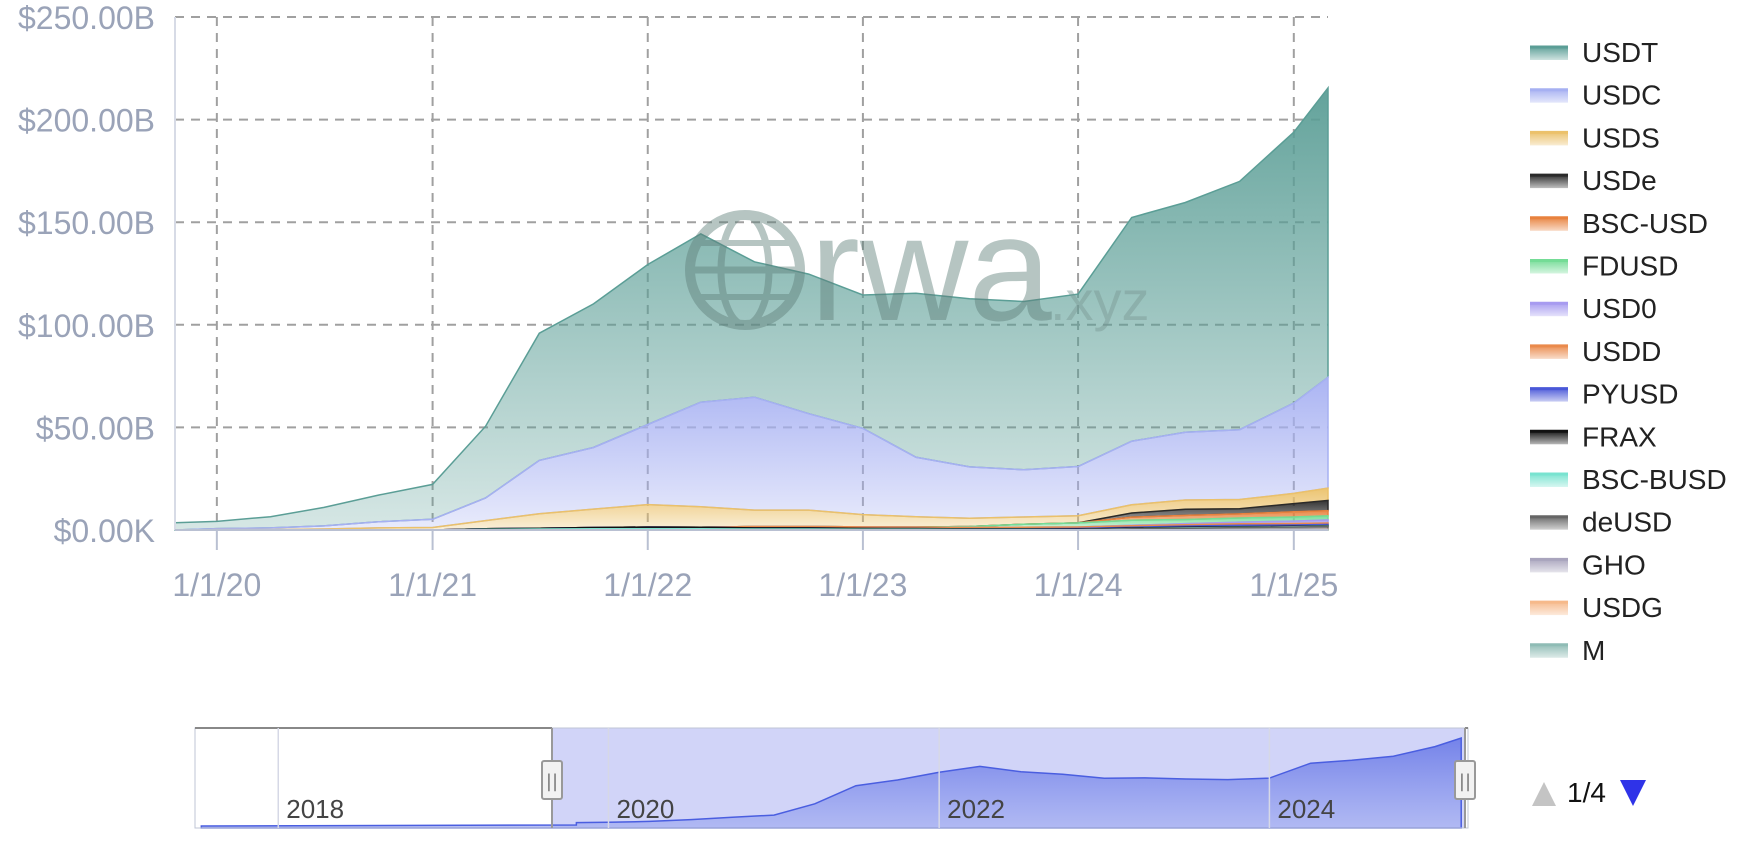 The height and width of the screenshot is (855, 1745). What do you see at coordinates (1627, 522) in the screenshot?
I see `legend-label: deUSD` at bounding box center [1627, 522].